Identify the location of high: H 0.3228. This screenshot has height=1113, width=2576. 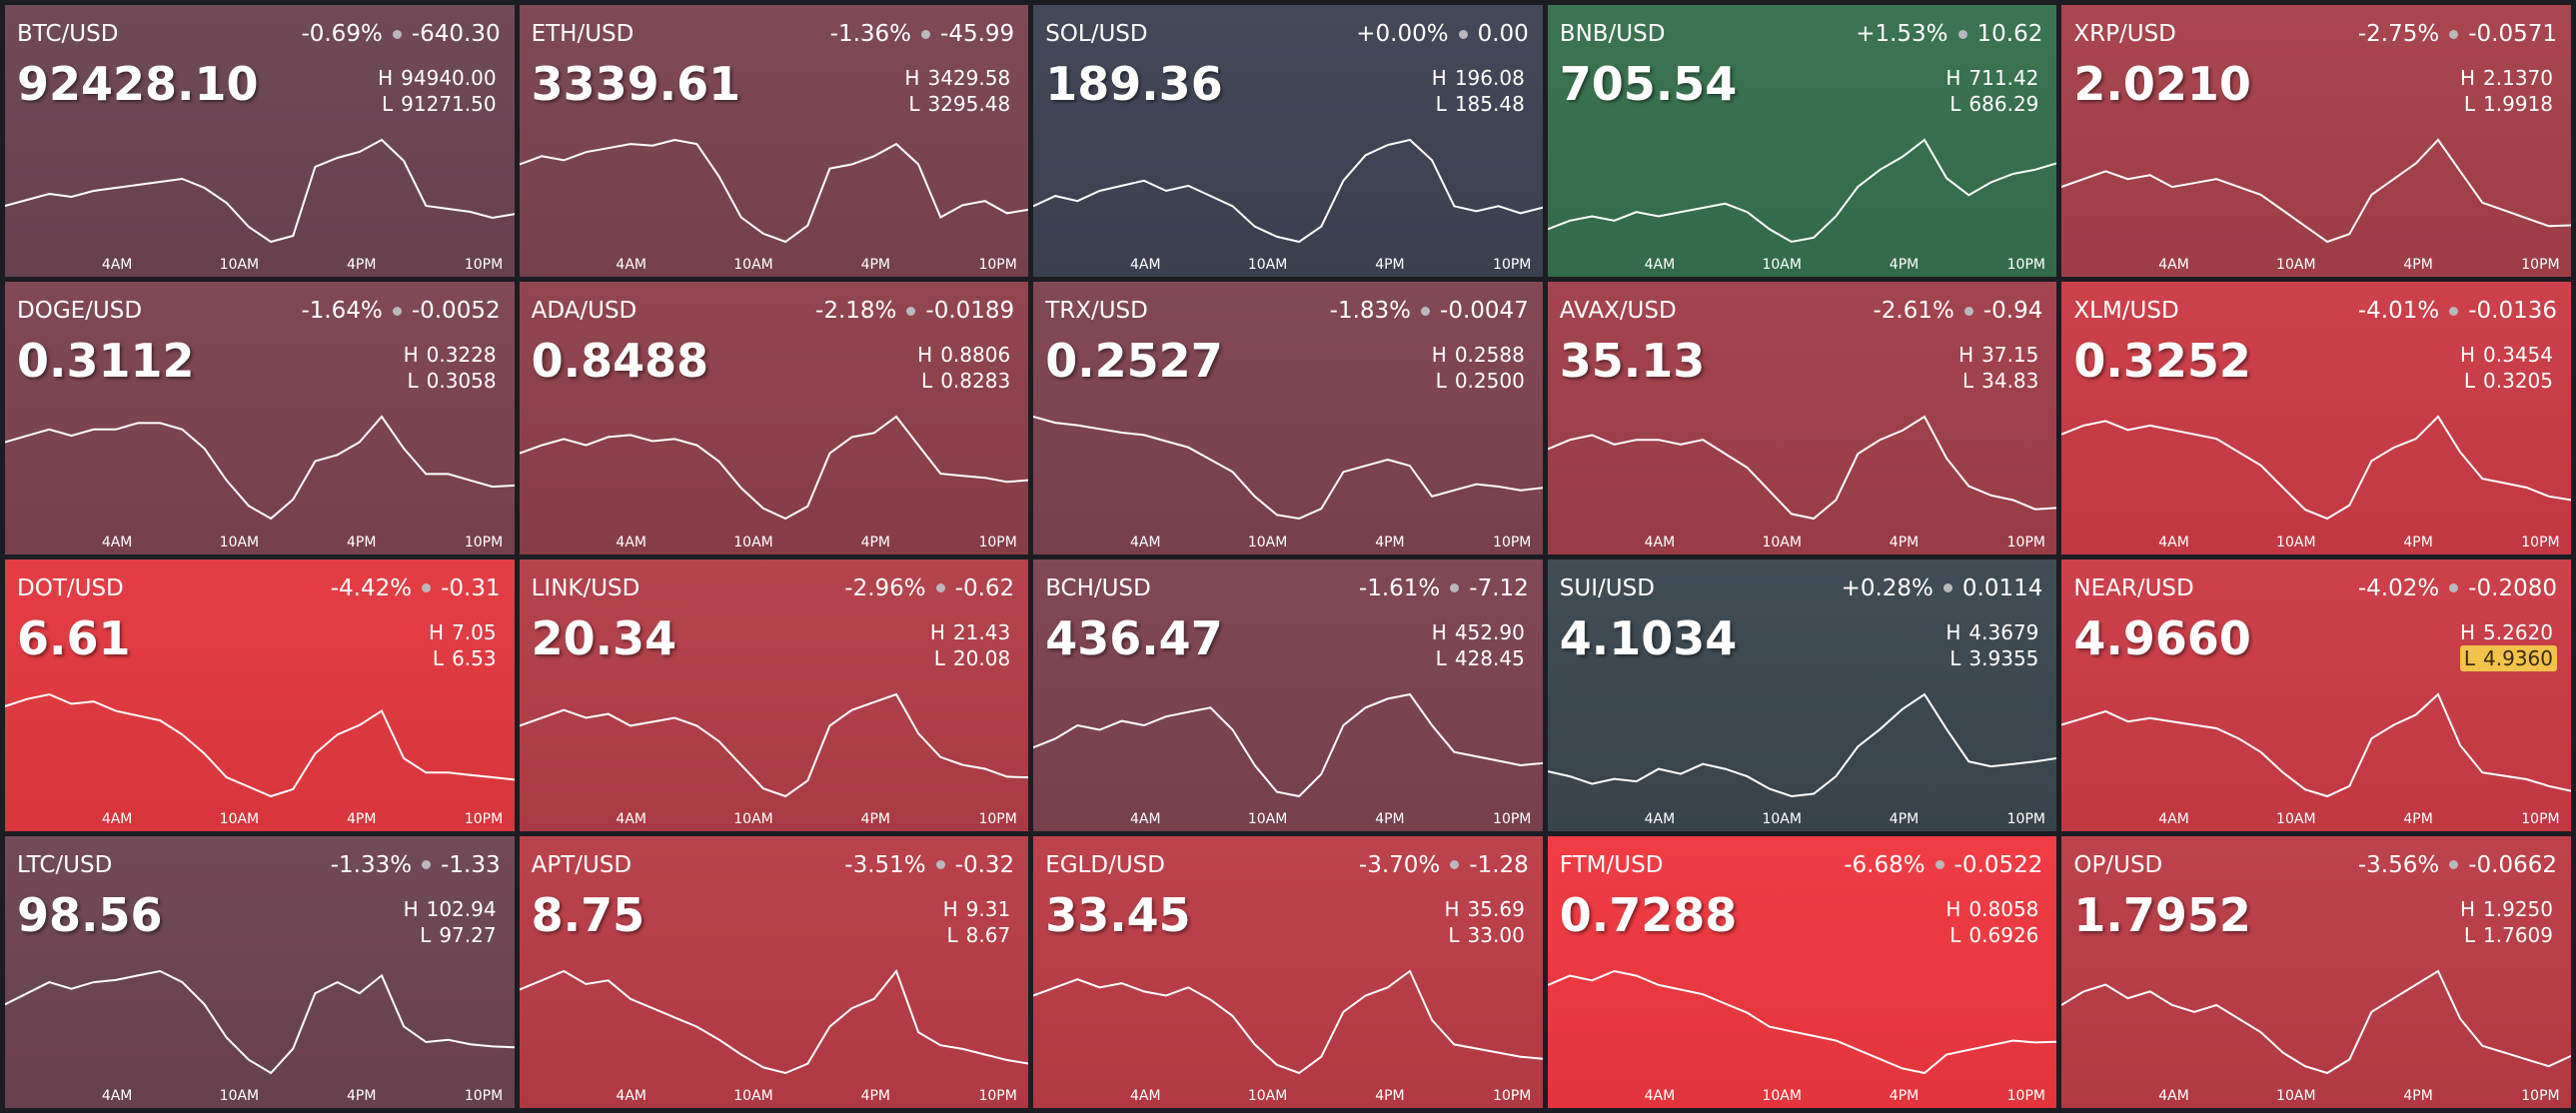
(450, 355).